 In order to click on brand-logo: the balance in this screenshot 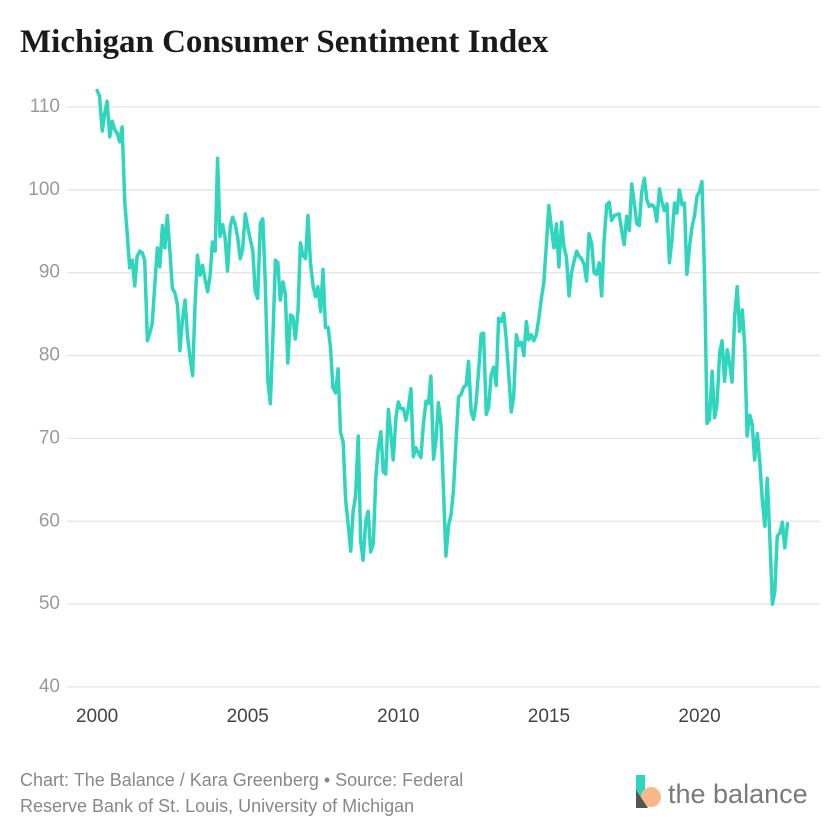, I will do `click(722, 792)`.